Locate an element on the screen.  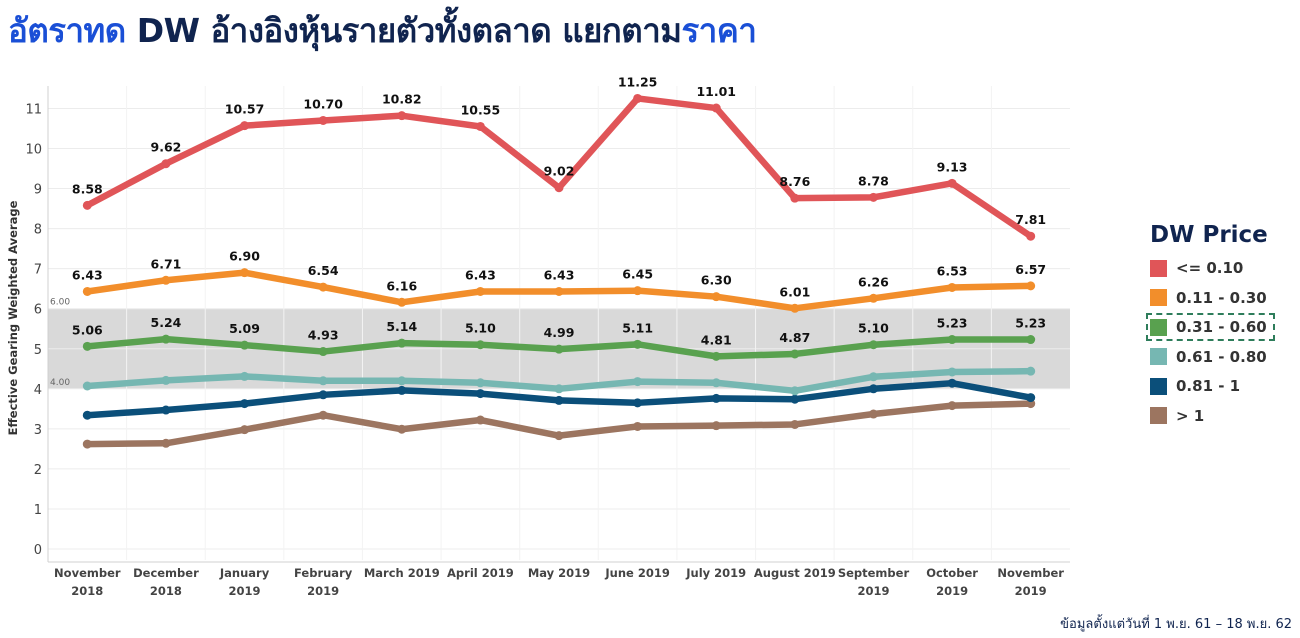
x-tick-label: August 2019 is located at coordinates (795, 573).